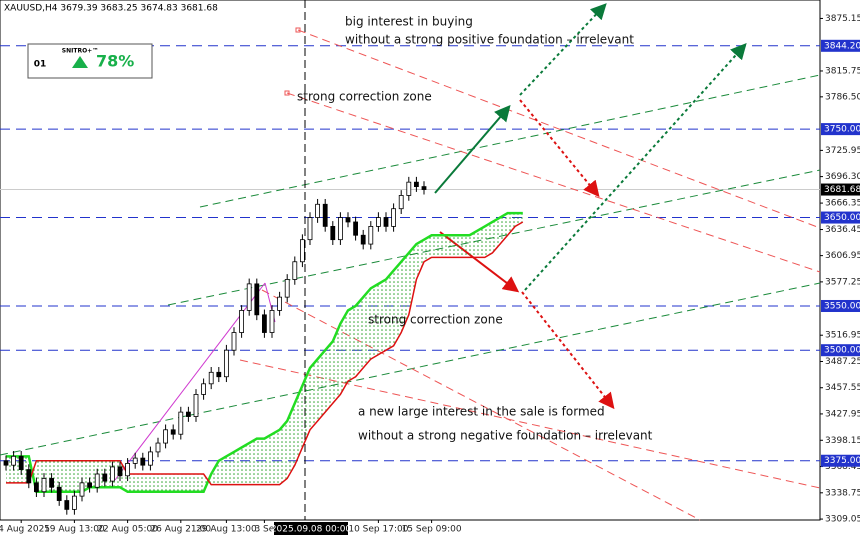 The width and height of the screenshot is (860, 538). Describe the element at coordinates (226, 530) in the screenshot. I see `x-tick-label: 29 Aug 13:00` at that location.